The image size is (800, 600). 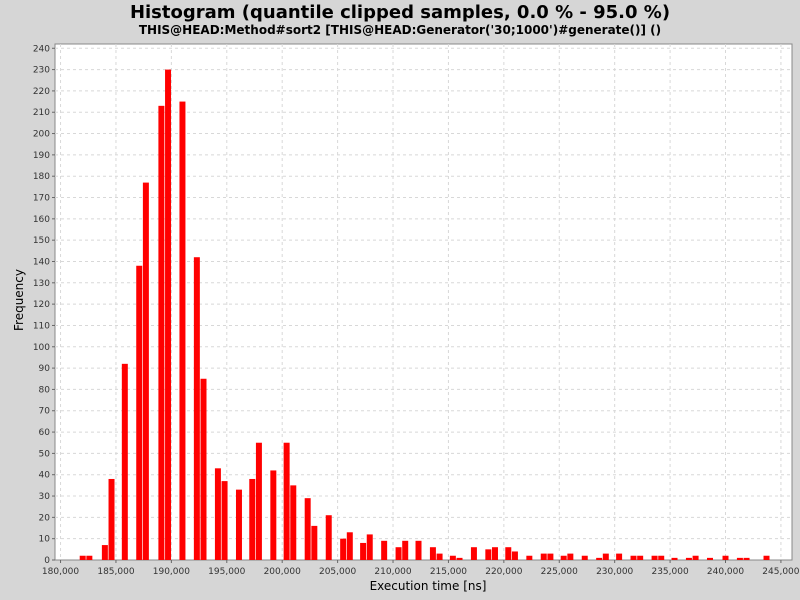 What do you see at coordinates (448, 572) in the screenshot?
I see `x-tick-label: 215,000` at bounding box center [448, 572].